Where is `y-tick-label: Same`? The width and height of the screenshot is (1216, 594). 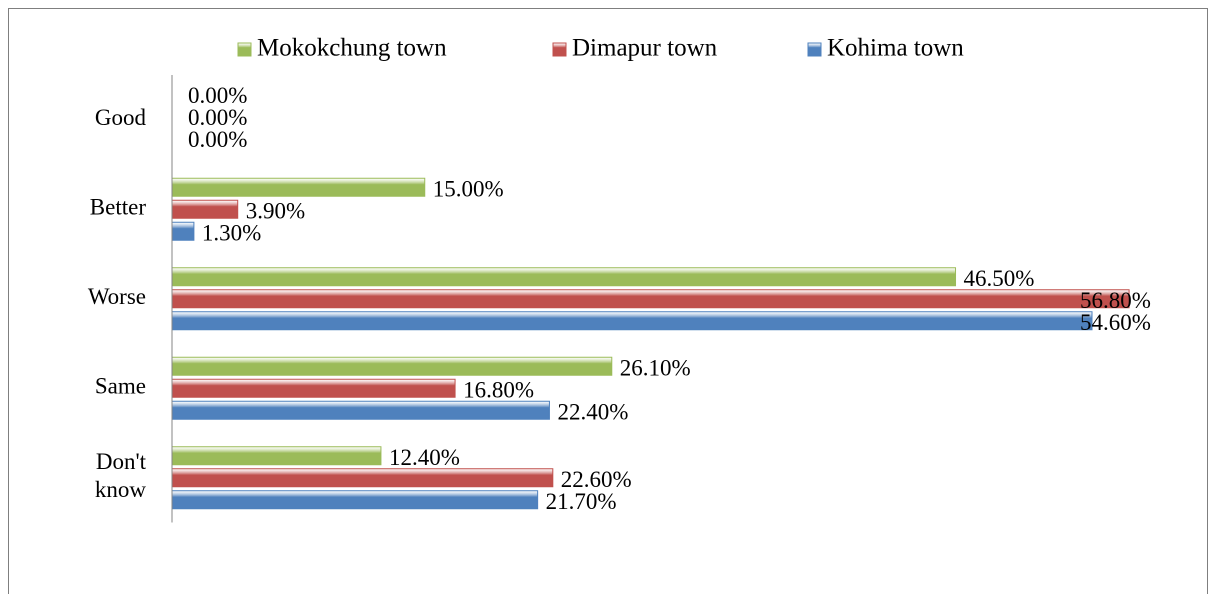 y-tick-label: Same is located at coordinates (120, 386).